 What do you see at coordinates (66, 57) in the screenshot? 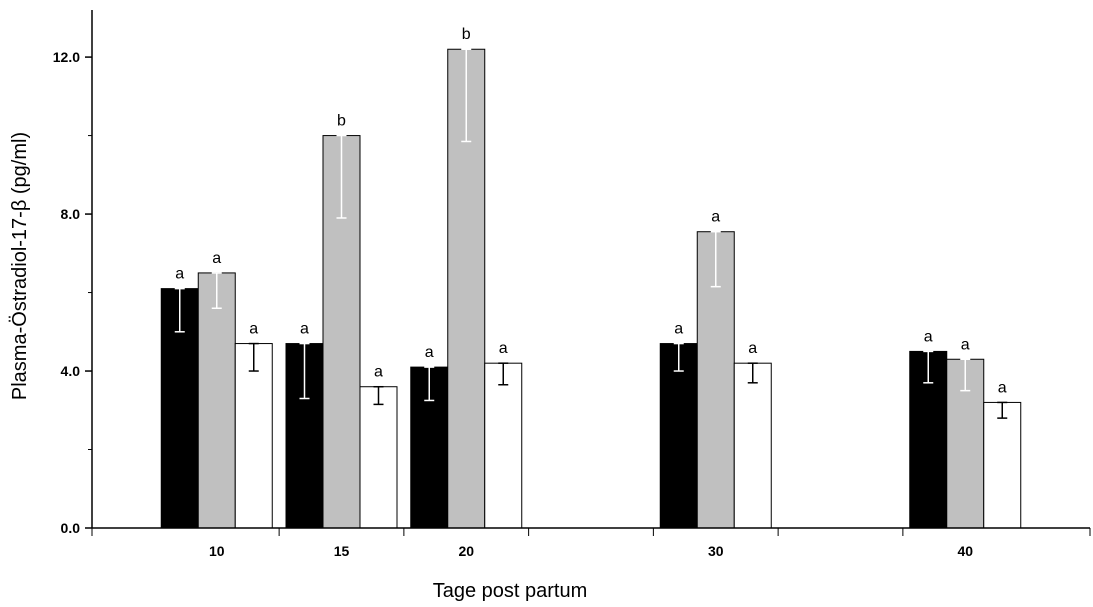
I see `y-tick-label-12.0: 12.0` at bounding box center [66, 57].